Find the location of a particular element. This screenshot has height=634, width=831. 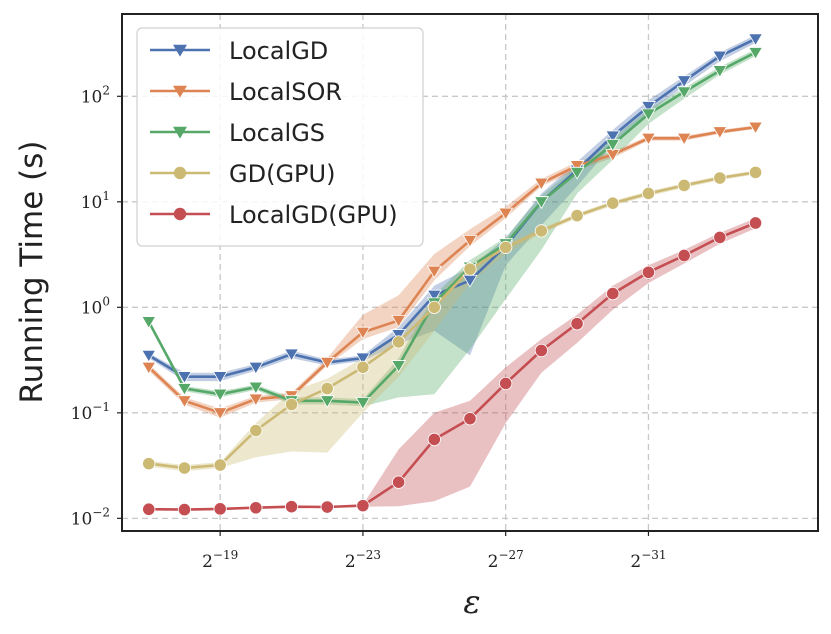

y-tick-label: 10⁻² is located at coordinates (90, 517).